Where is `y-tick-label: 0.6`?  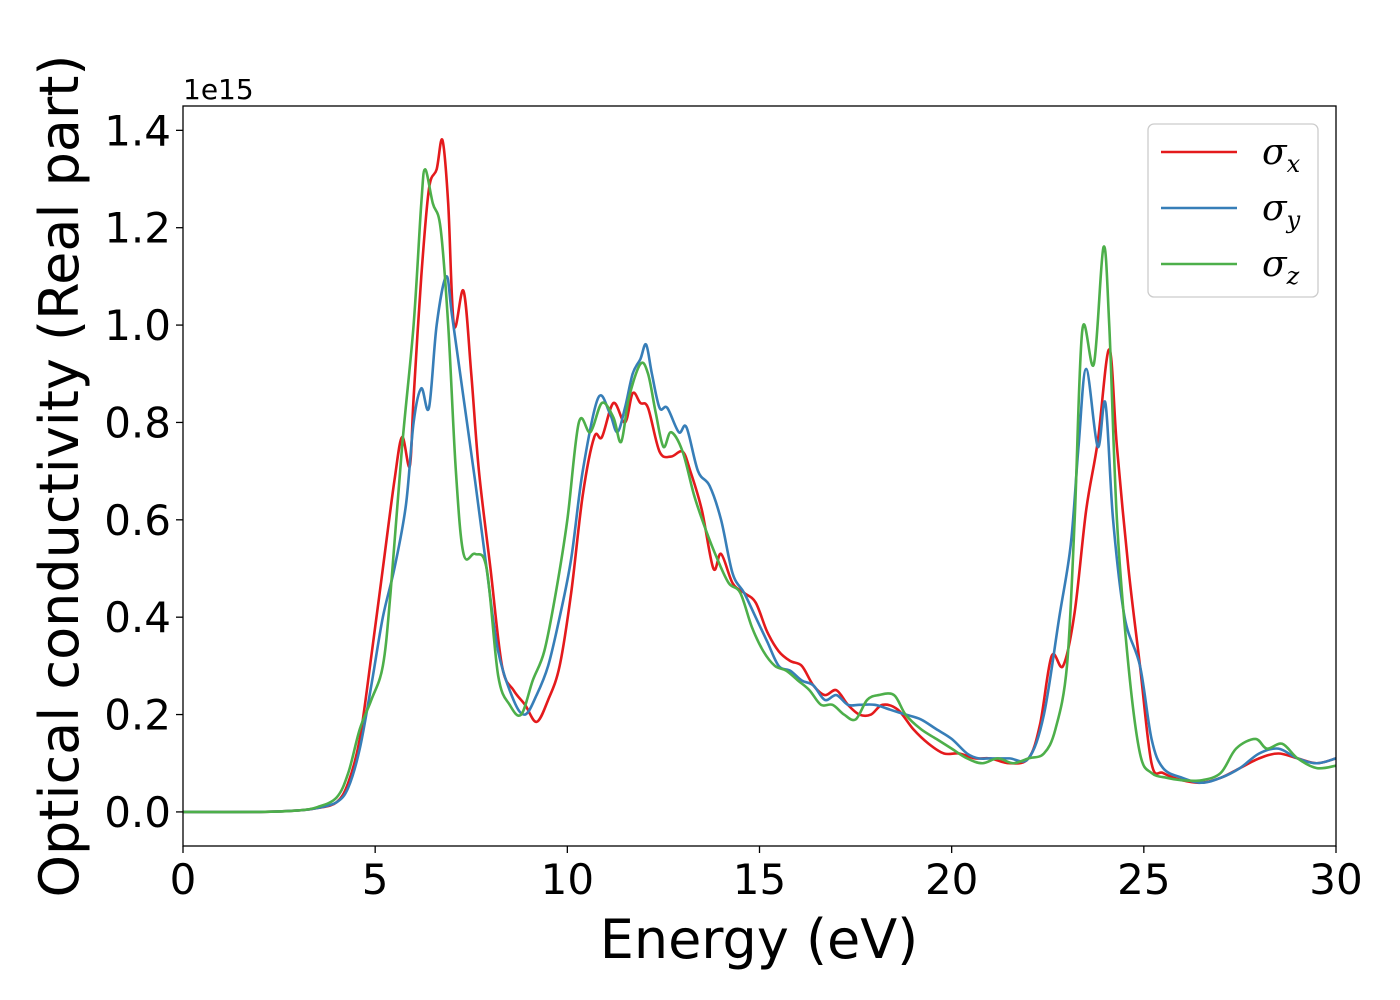
y-tick-label: 0.6 is located at coordinates (137, 520).